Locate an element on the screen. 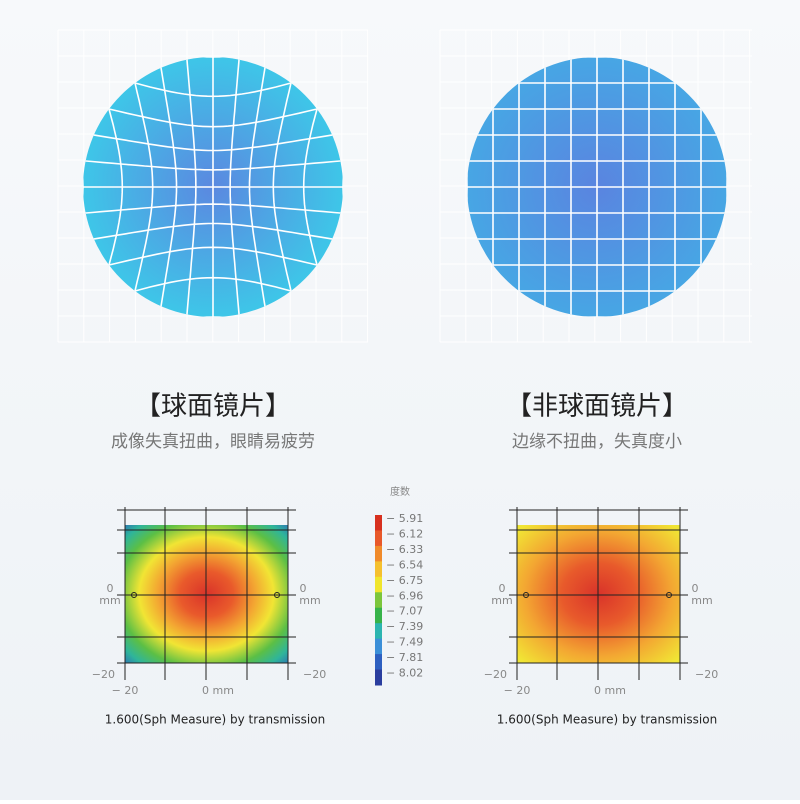 The image size is (800, 804). panel-title: 【非球面镜片】 is located at coordinates (597, 407).